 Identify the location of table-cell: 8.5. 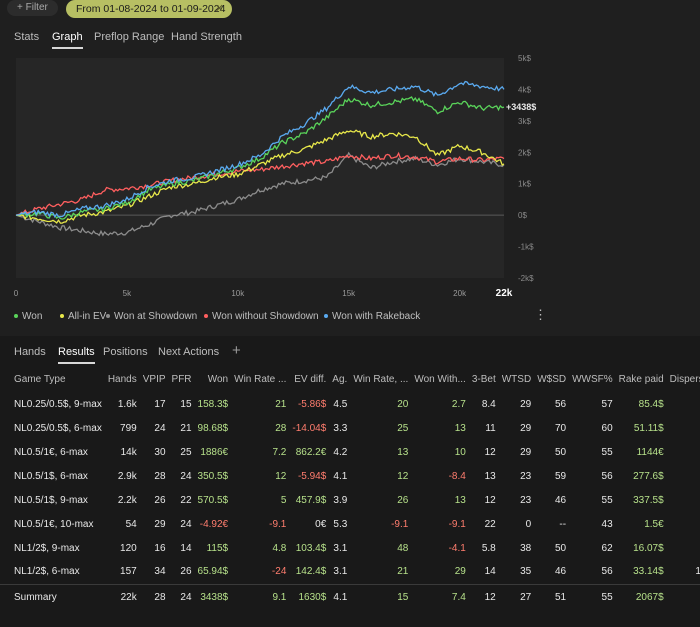
(685, 428).